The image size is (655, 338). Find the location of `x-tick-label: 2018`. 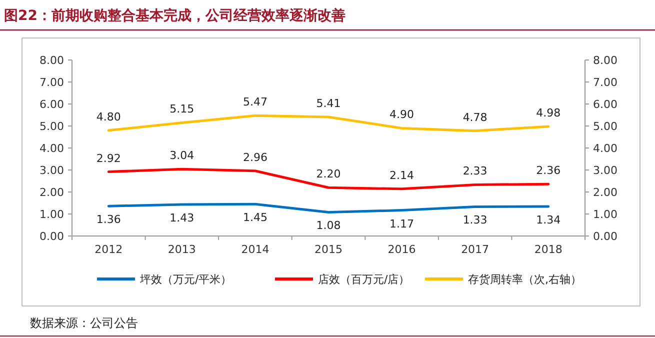

x-tick-label: 2018 is located at coordinates (548, 249).